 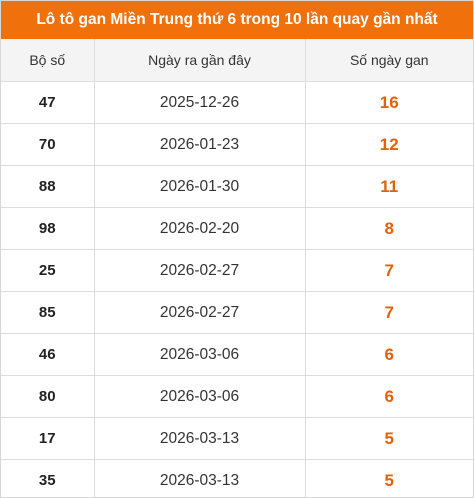 What do you see at coordinates (48, 186) in the screenshot?
I see `cell-number: 88` at bounding box center [48, 186].